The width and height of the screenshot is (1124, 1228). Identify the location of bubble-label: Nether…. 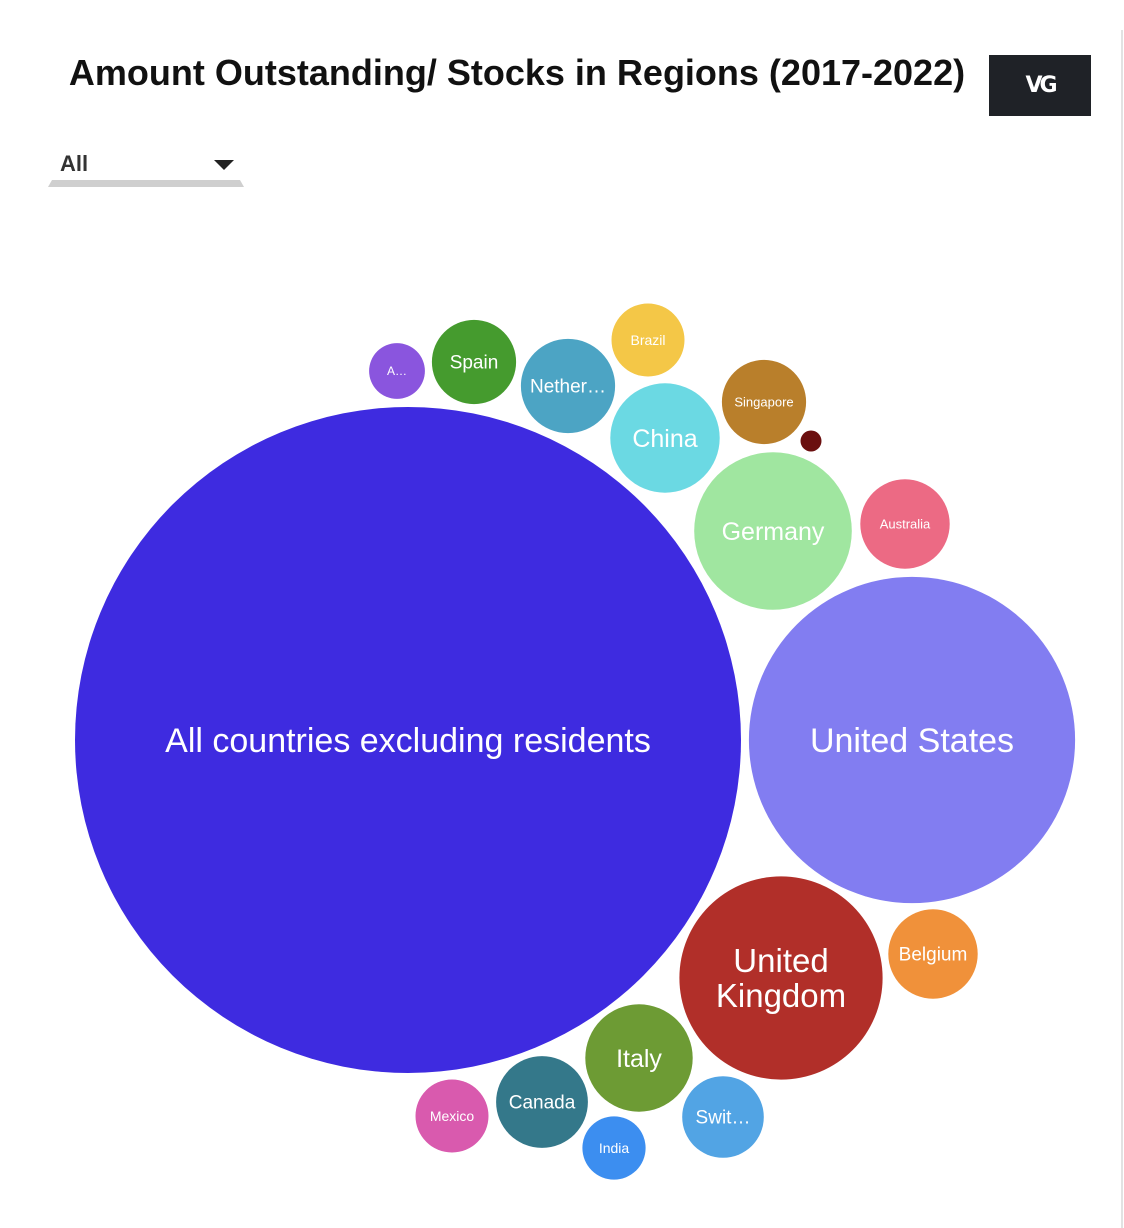
(568, 387).